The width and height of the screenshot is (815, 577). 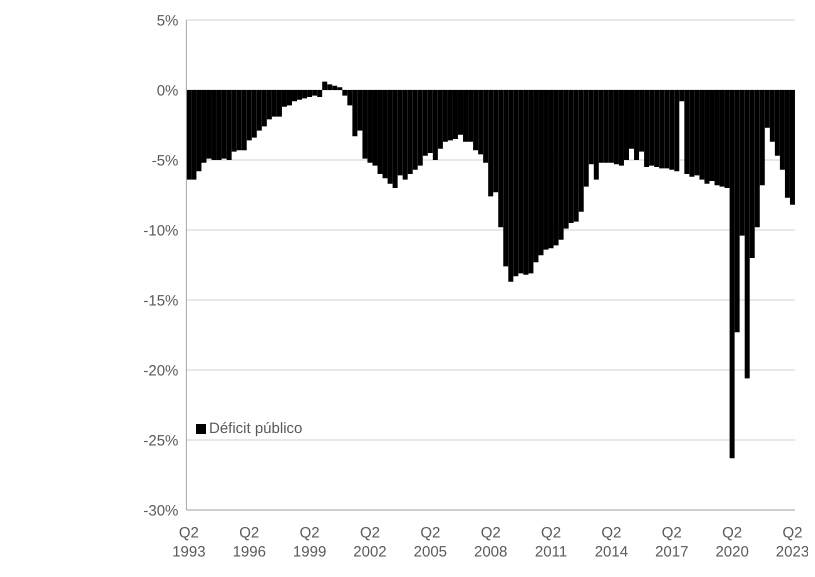 I want to click on x-tick-label: Q2 1999, so click(x=309, y=542).